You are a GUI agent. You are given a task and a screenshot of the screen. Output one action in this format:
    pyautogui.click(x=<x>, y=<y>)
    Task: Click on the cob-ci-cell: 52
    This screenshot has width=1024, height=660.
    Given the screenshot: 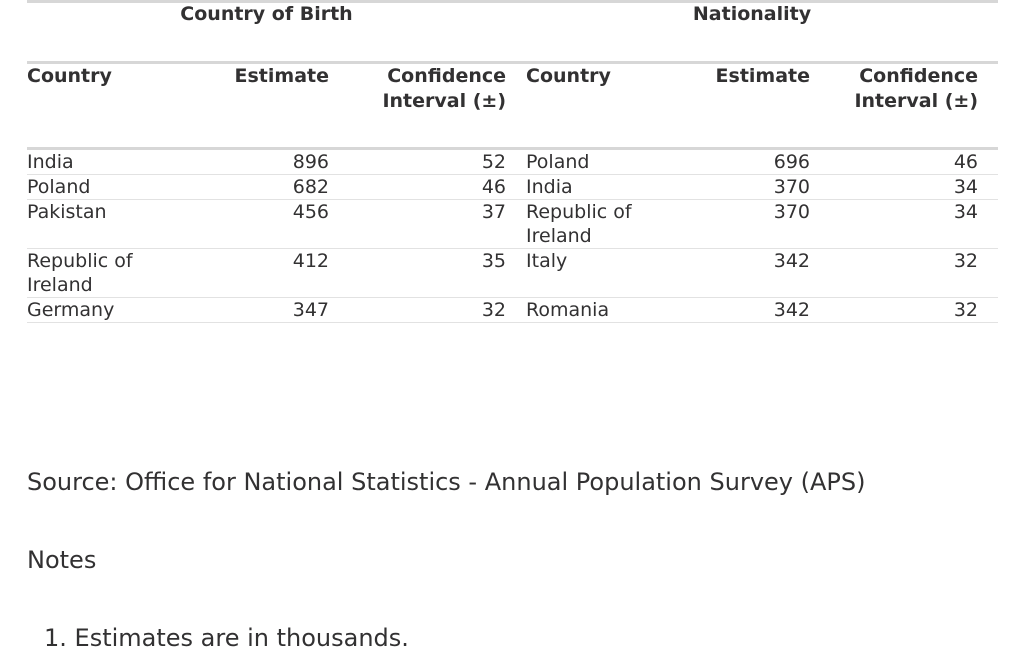 What is the action you would take?
    pyautogui.click(x=418, y=161)
    